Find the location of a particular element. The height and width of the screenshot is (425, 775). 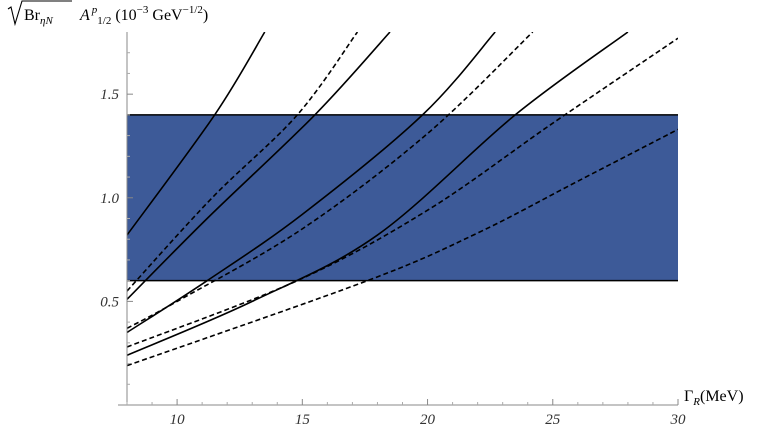

y-label-unit-close: ) is located at coordinates (205, 15).